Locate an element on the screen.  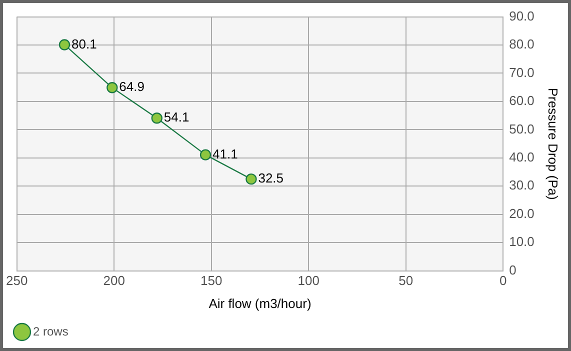
x-tick-label: 50 is located at coordinates (406, 280).